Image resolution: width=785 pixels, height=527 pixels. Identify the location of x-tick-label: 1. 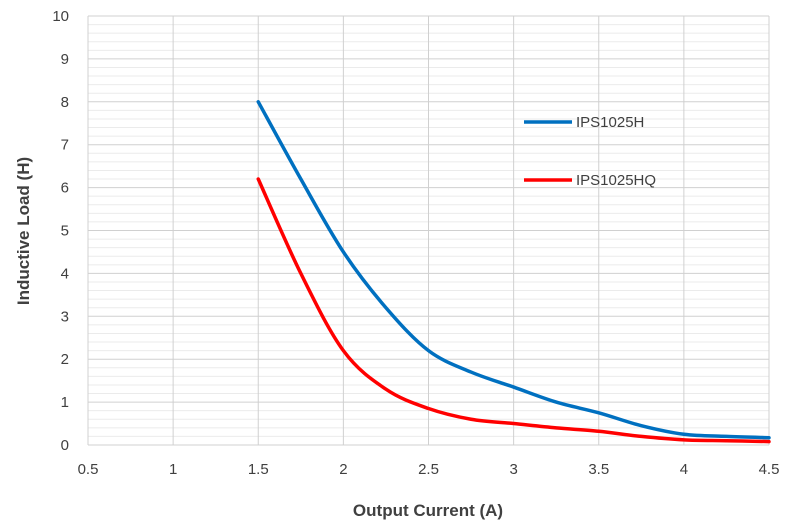
(173, 469).